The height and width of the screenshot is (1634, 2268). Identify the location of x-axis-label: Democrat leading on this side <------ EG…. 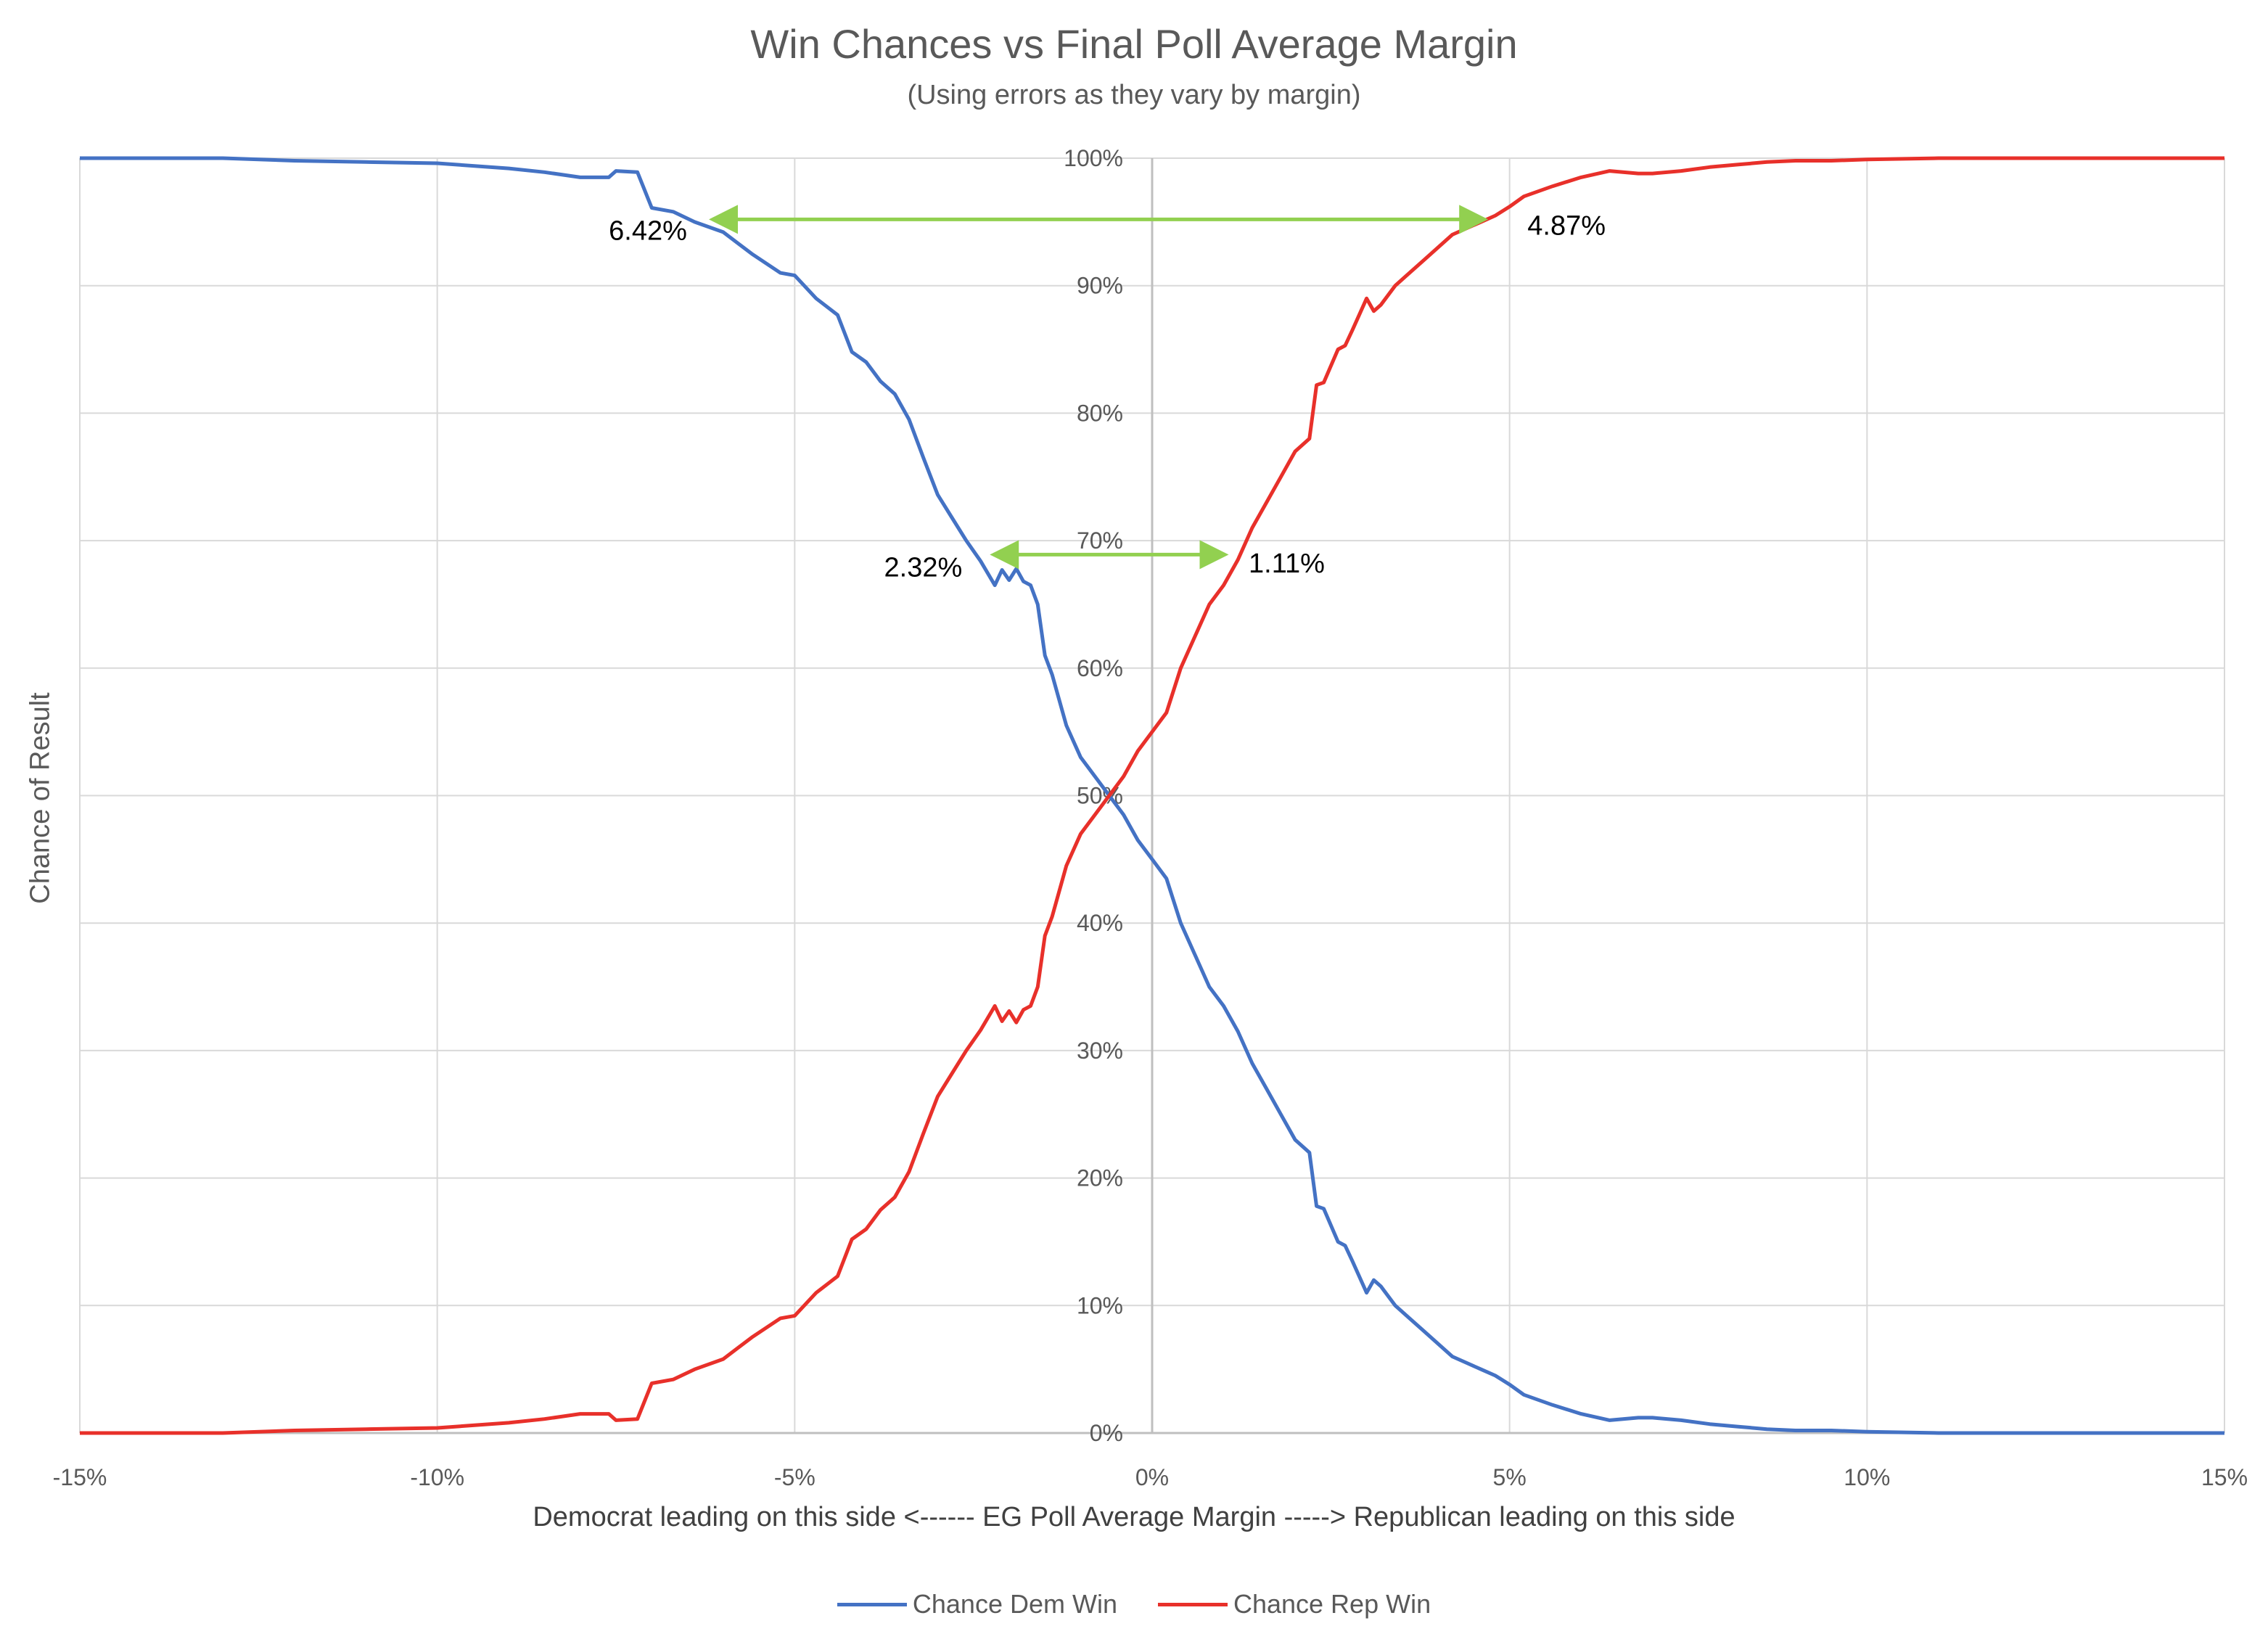
(1134, 1517).